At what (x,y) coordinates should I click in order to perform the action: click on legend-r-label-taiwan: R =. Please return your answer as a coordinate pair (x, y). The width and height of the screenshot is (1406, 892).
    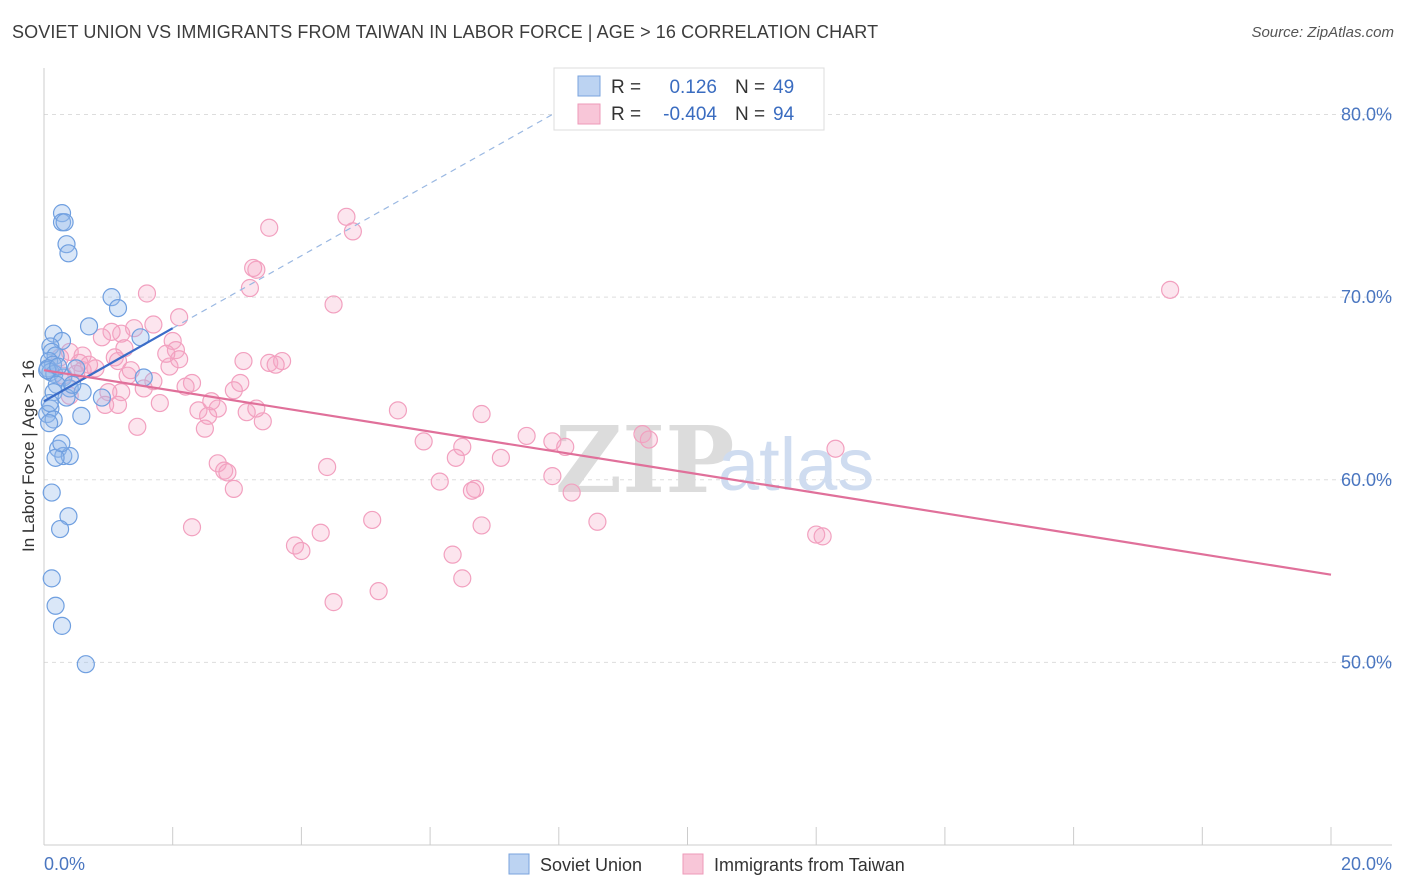
    Looking at the image, I should click on (626, 114).